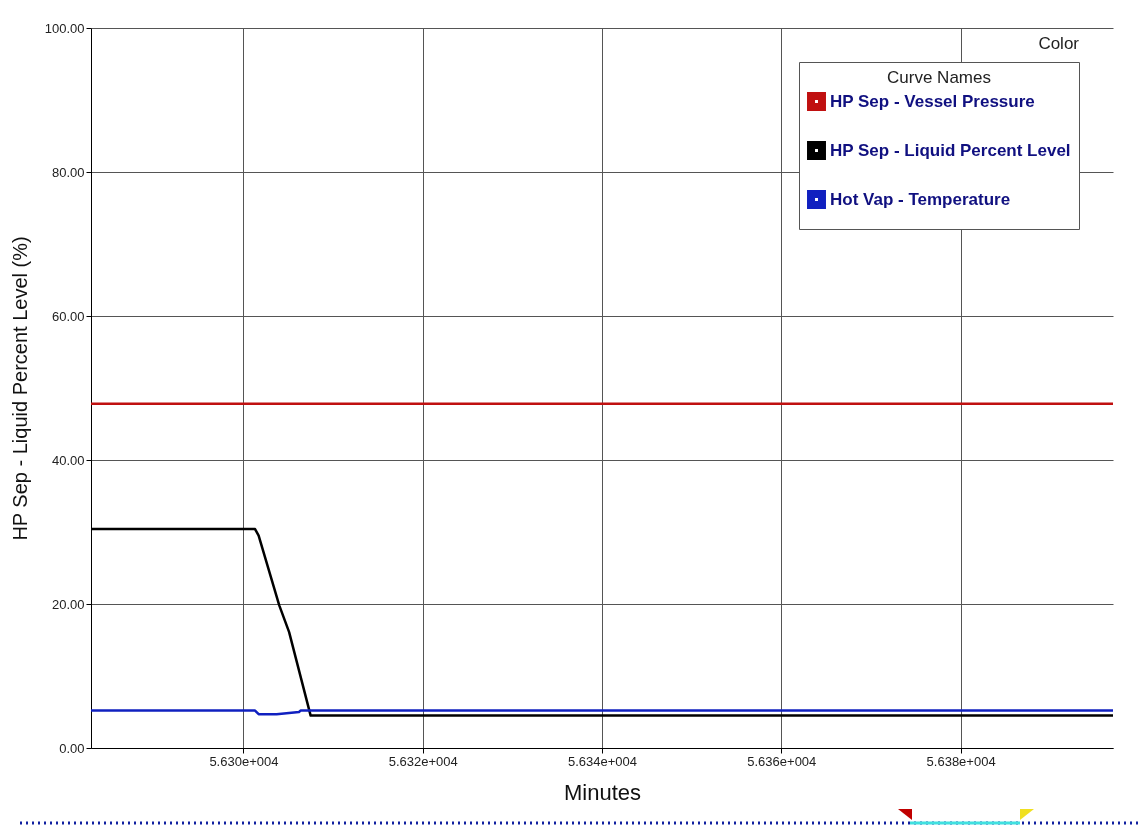 This screenshot has height=828, width=1146. What do you see at coordinates (19, 388) in the screenshot?
I see `y-axis-title: HP Sep - Liquid Percent Level (%)` at bounding box center [19, 388].